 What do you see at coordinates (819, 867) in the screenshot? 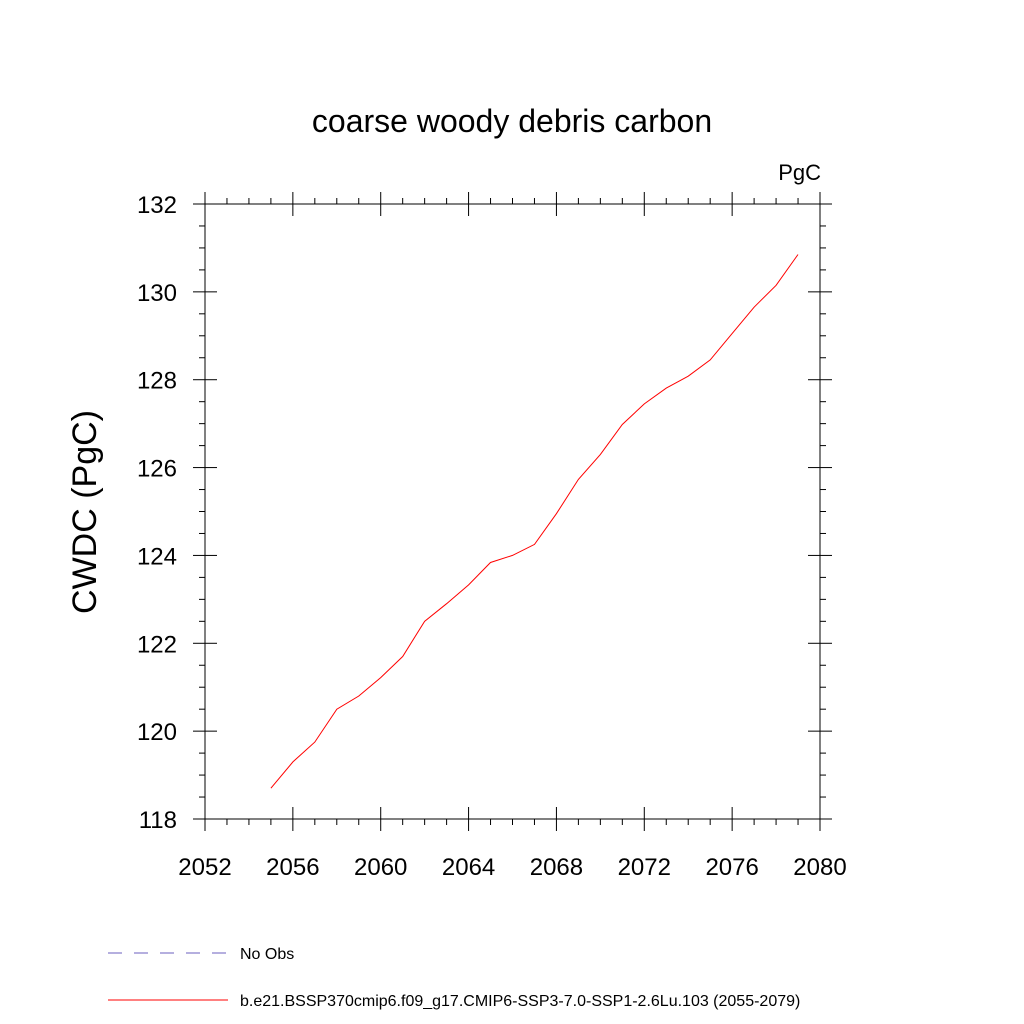
I see `x-tick-label: 2080` at bounding box center [819, 867].